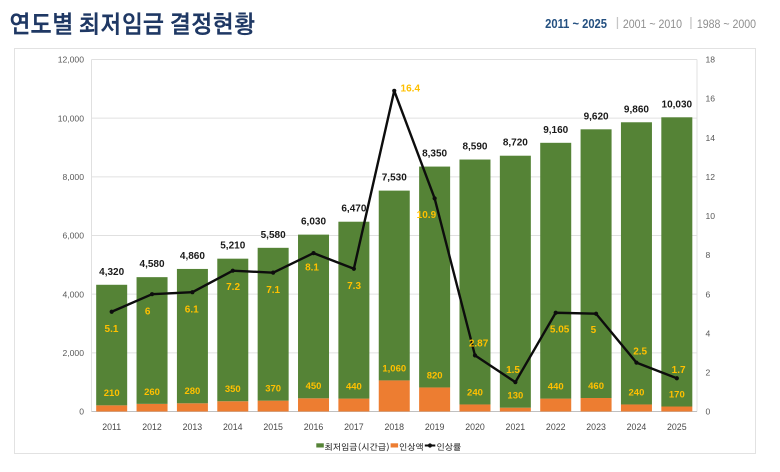 This screenshot has width=780, height=472. I want to click on svg-text: 350, so click(233, 389).